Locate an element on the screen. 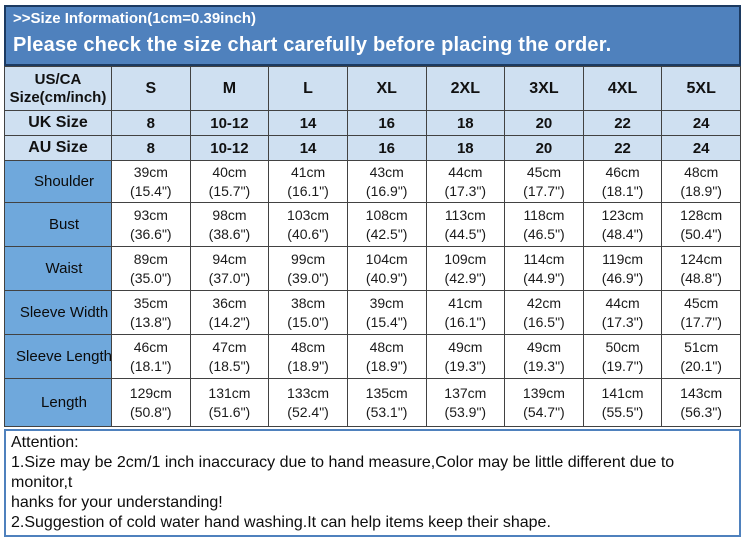  measurement-row-label: Shoulder is located at coordinates (58, 182).